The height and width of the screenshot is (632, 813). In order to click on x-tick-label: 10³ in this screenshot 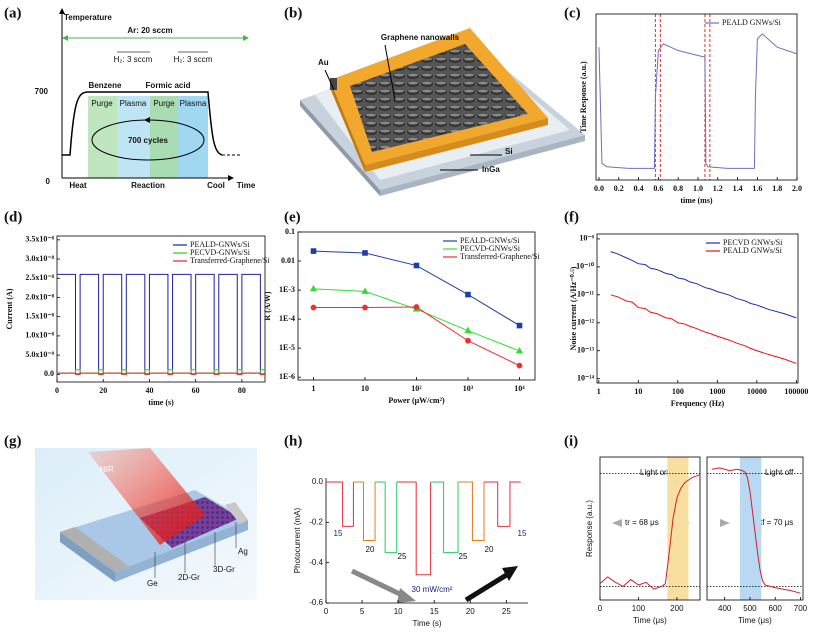, I will do `click(468, 388)`.